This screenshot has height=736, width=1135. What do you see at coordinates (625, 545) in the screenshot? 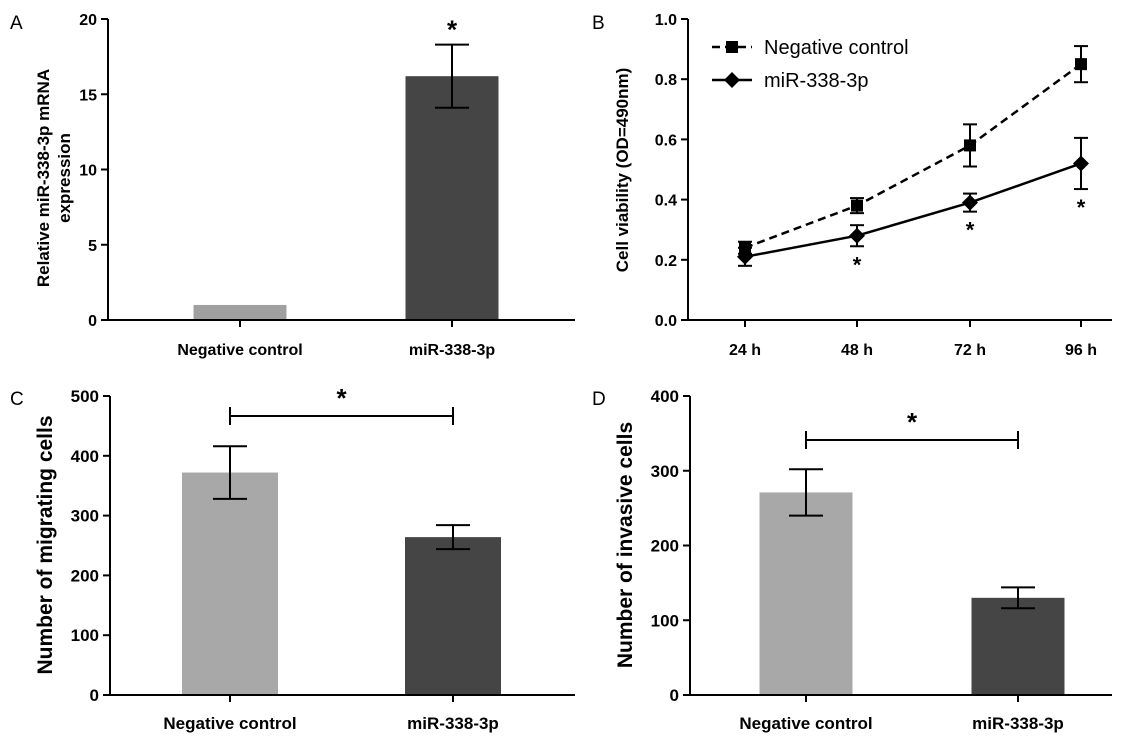
I see `y-axis-label-d: Number of invasive cells` at bounding box center [625, 545].